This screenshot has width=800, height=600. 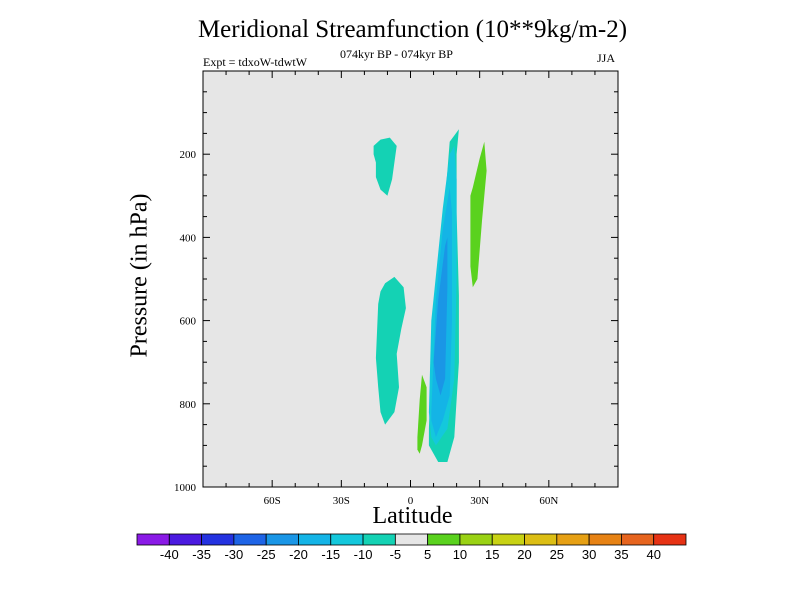 What do you see at coordinates (524, 554) in the screenshot?
I see `colorbar-label: 20` at bounding box center [524, 554].